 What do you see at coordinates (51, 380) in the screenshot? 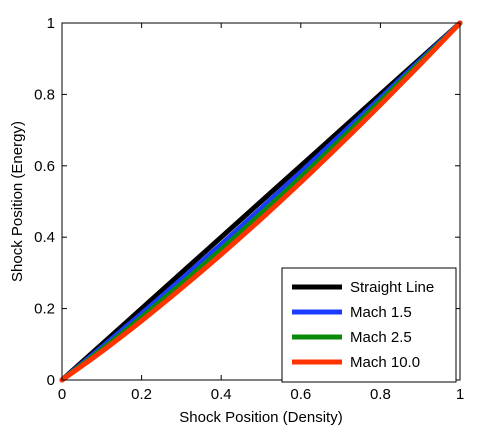
I see `y-tick-label: 0` at bounding box center [51, 380].